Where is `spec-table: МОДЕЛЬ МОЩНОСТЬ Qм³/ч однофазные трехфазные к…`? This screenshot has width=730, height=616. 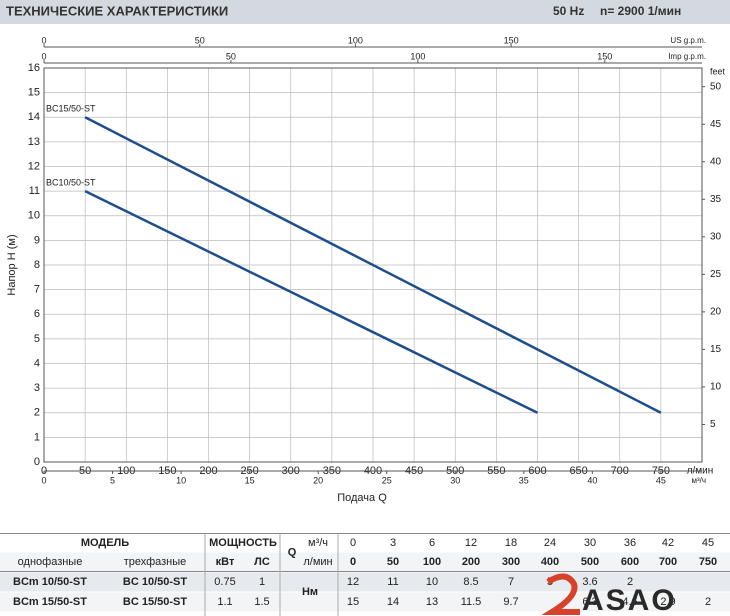 spec-table: МОДЕЛЬ МОЩНОСТЬ Qм³/ч однофазные трехфазные к… is located at coordinates (365, 574).